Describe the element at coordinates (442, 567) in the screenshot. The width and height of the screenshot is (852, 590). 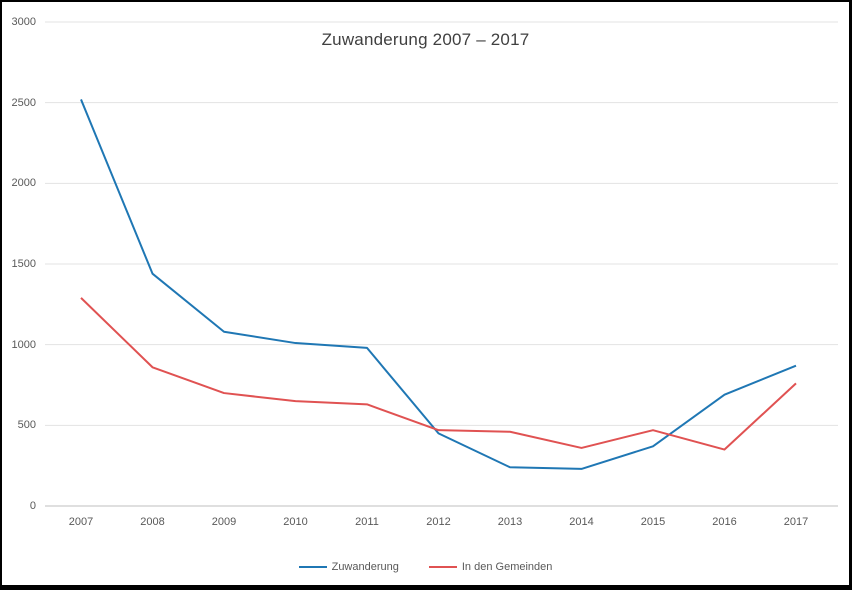
I see `legend-line-sample-in-den-gemeinden` at that location.